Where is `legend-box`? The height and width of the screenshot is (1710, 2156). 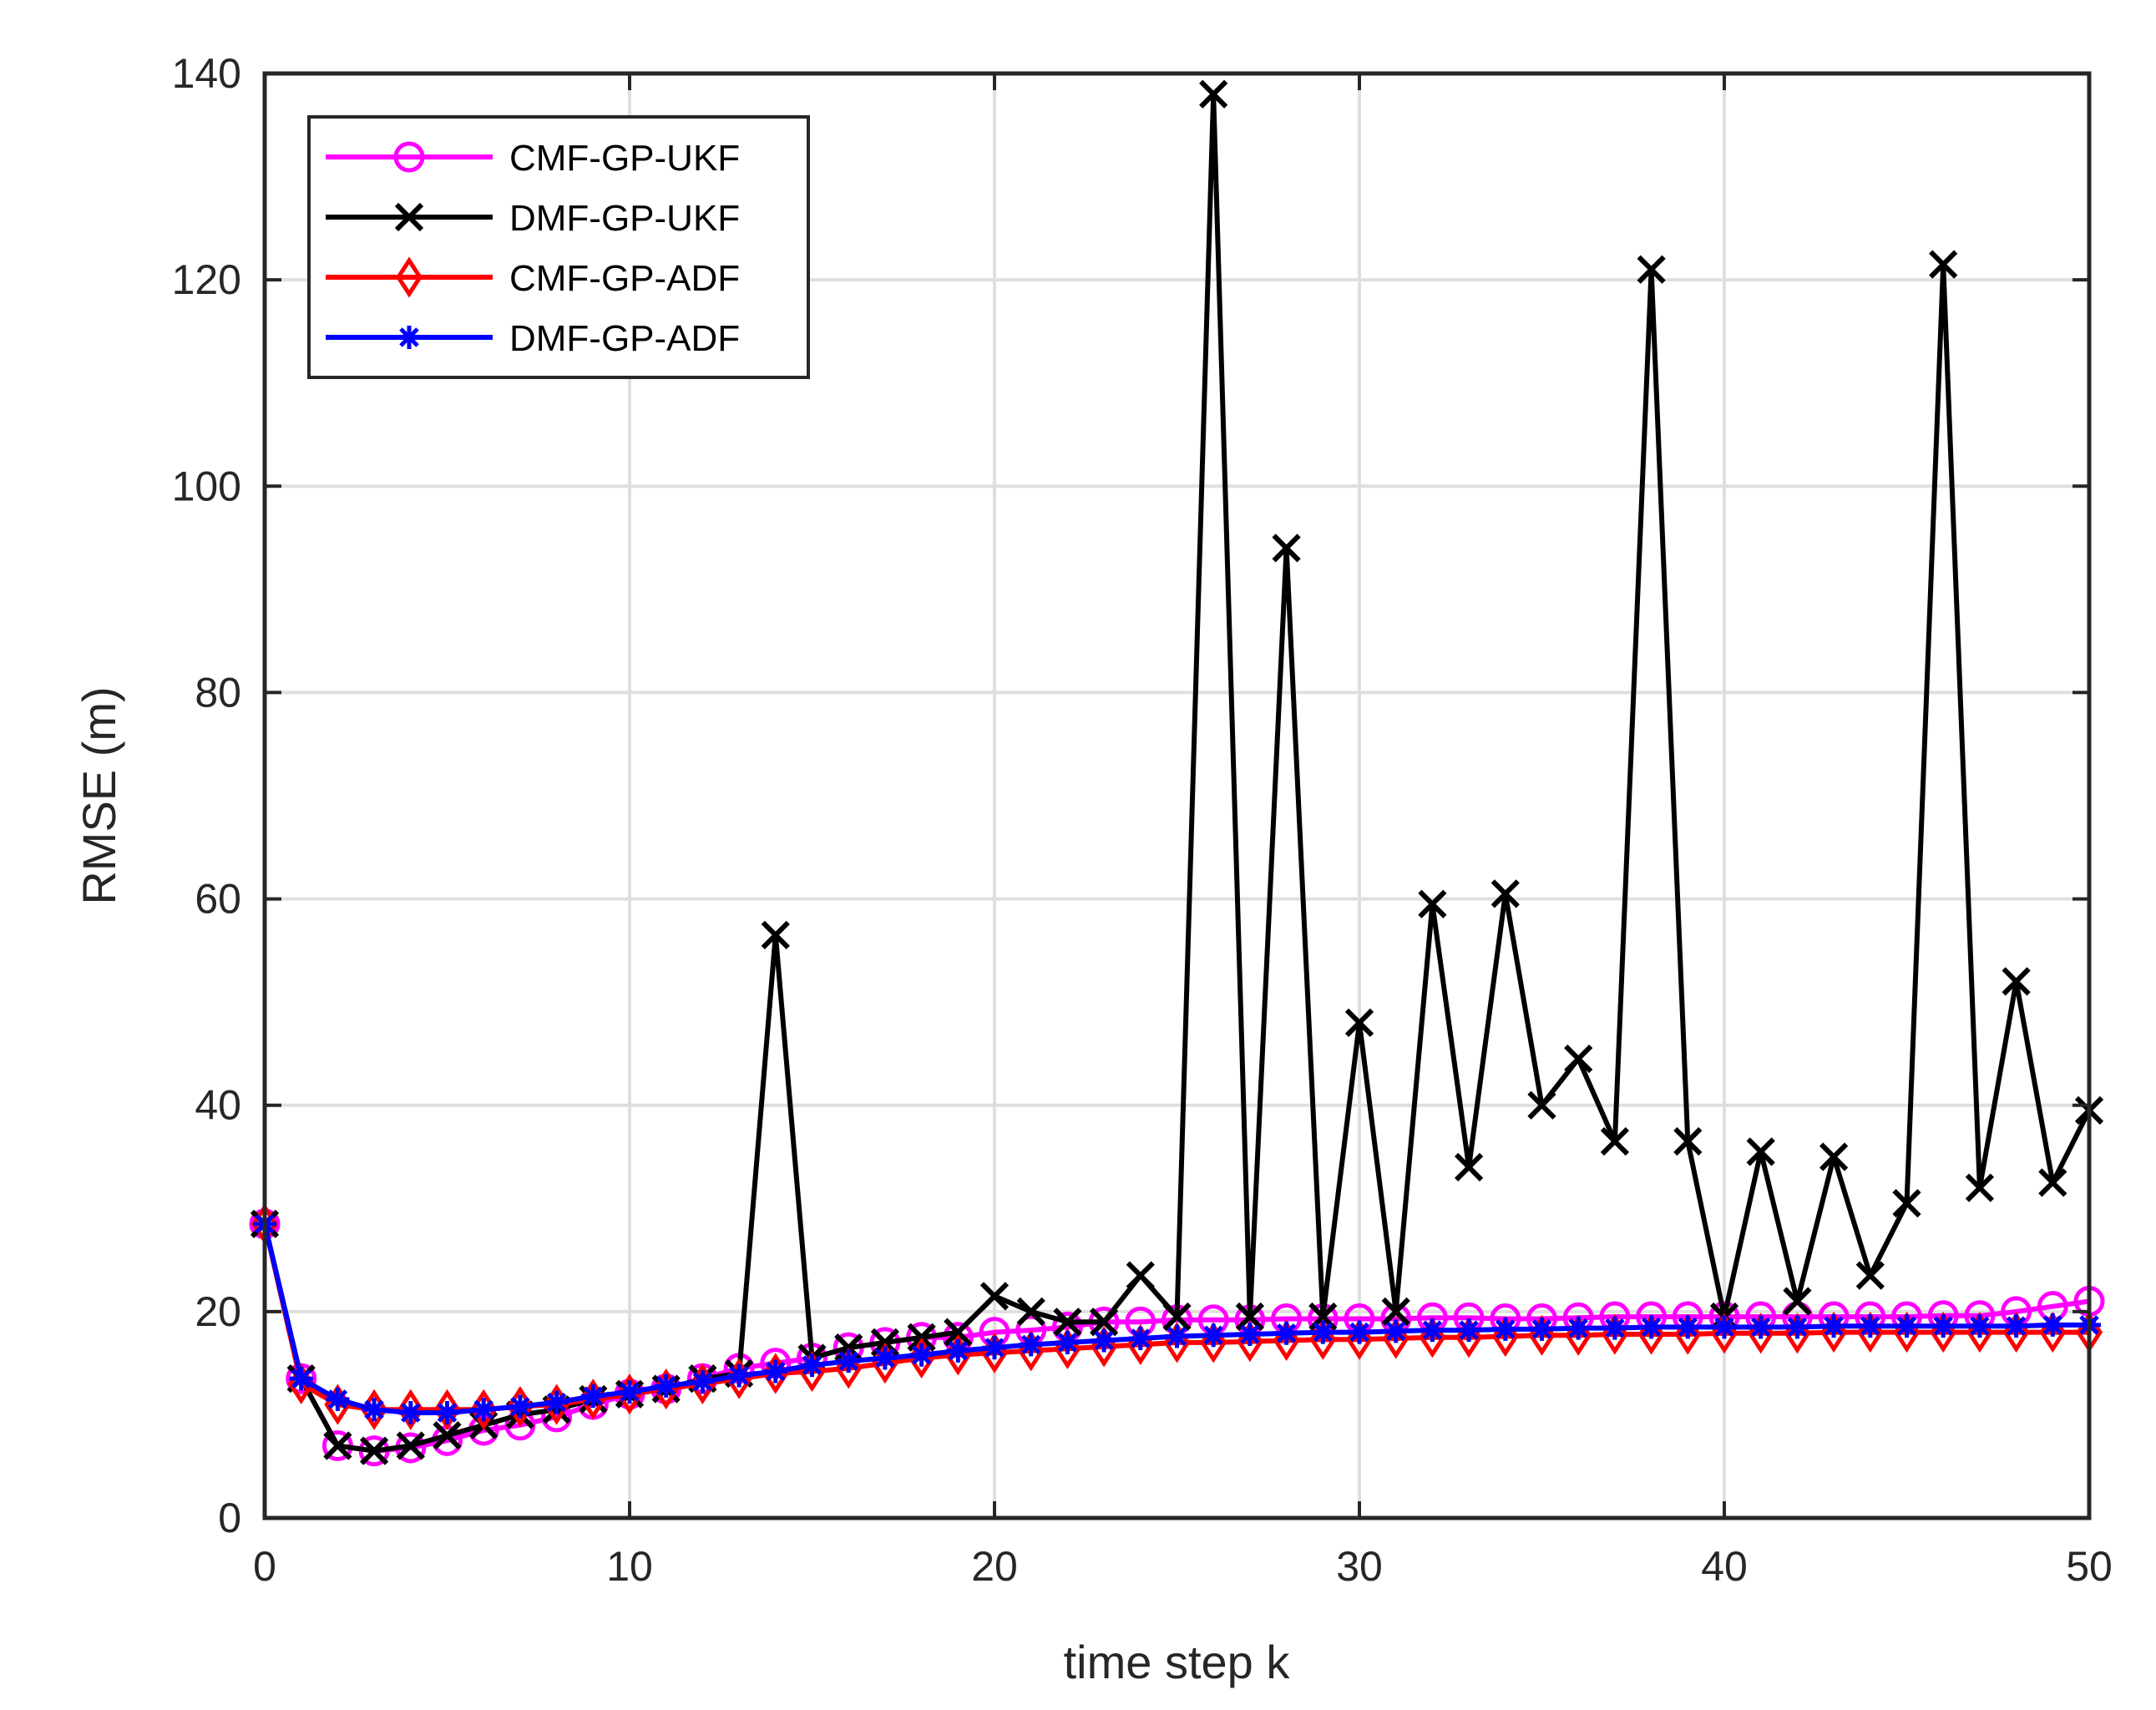 legend-box is located at coordinates (558, 247).